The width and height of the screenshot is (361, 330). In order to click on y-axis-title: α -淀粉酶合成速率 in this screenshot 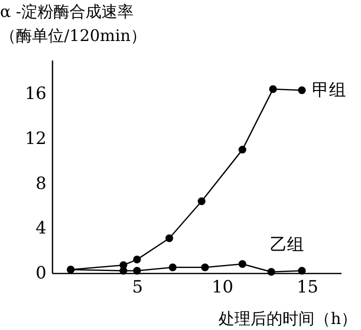, I will do `click(67, 11)`.